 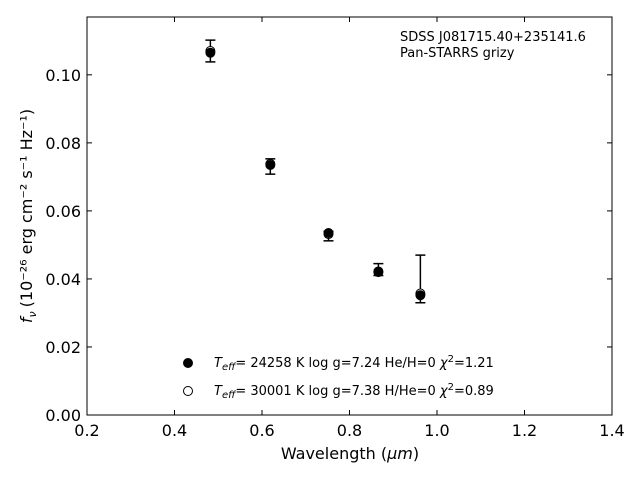 I want to click on y-axis-label-subscript: ν, so click(x=32, y=314).